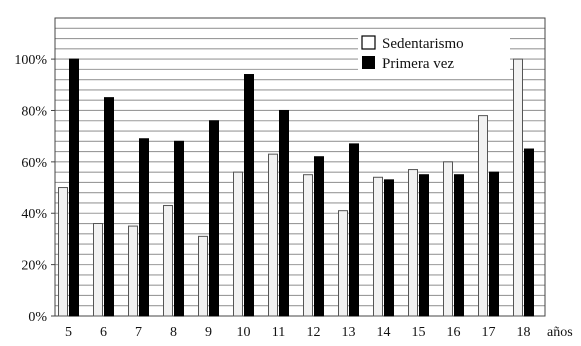  What do you see at coordinates (138, 332) in the screenshot?
I see `x-tick-label: 7` at bounding box center [138, 332].